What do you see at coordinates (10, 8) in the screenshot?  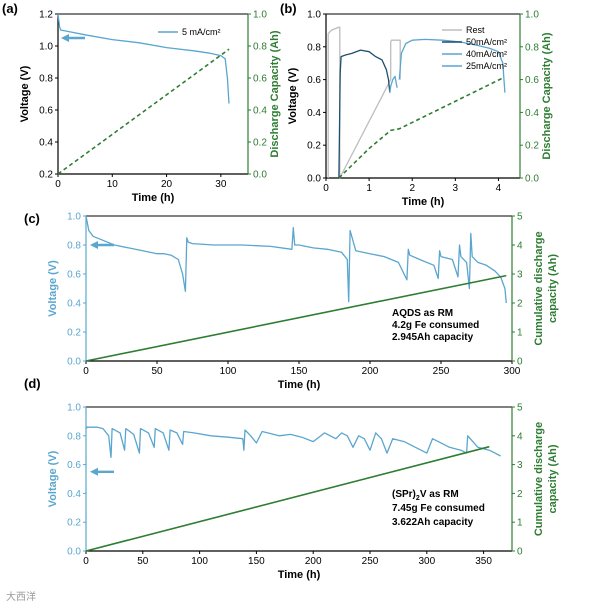 I see `panel-label: (a)` at bounding box center [10, 8].